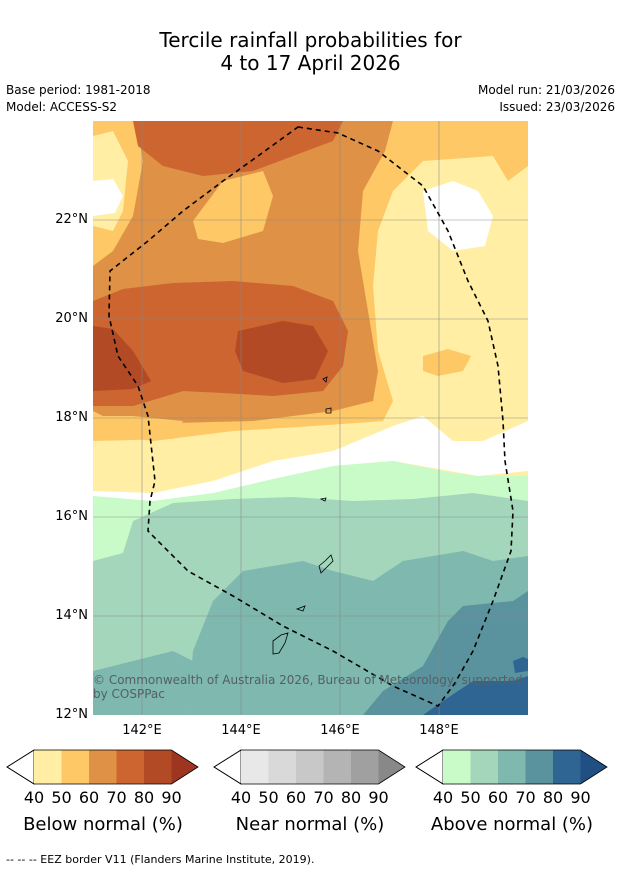 This screenshot has height=873, width=621. I want to click on lat-tick-18: 18°N, so click(71, 417).